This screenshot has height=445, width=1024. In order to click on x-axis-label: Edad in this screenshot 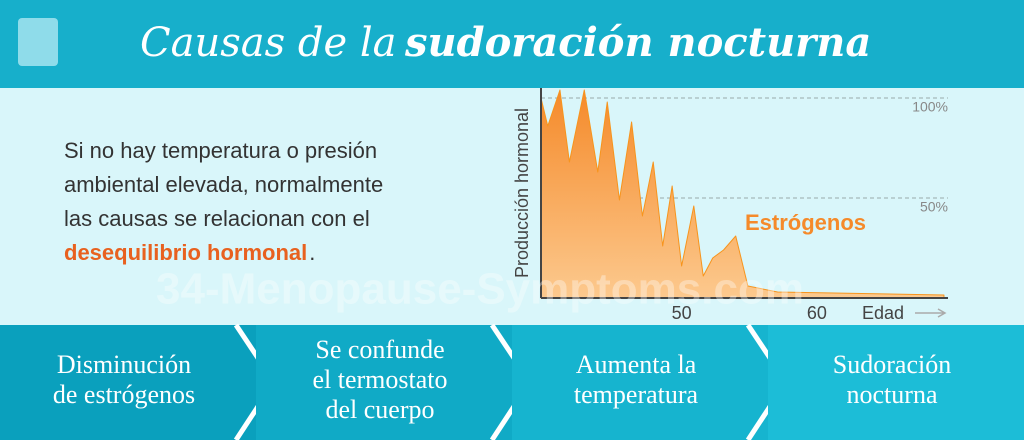, I will do `click(883, 313)`.